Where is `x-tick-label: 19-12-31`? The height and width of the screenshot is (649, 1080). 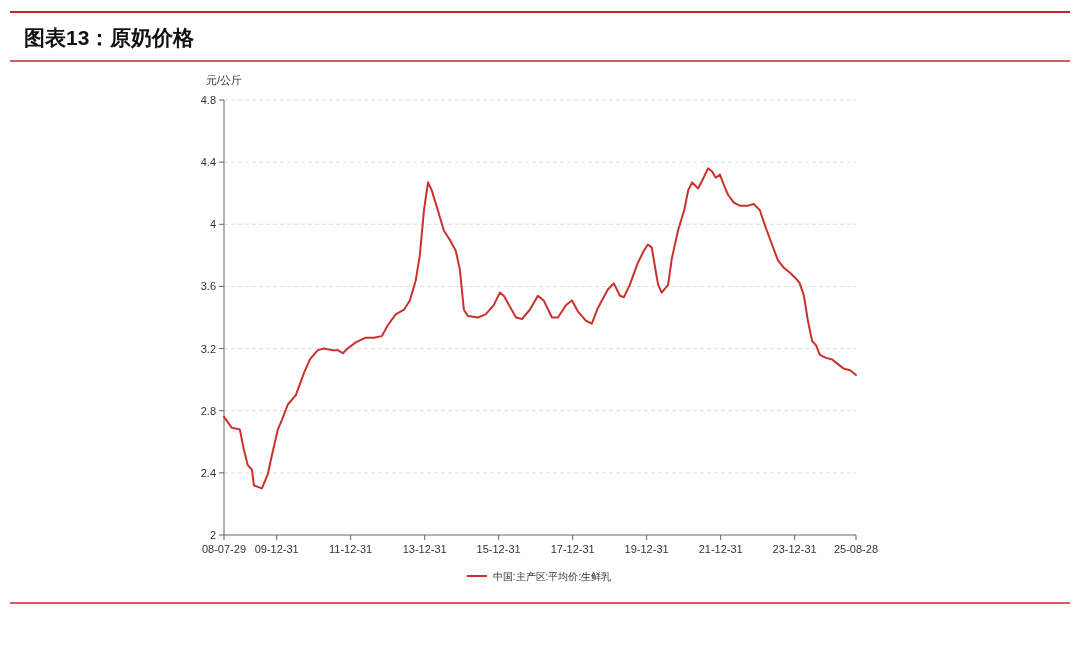 x-tick-label: 19-12-31 is located at coordinates (646, 549).